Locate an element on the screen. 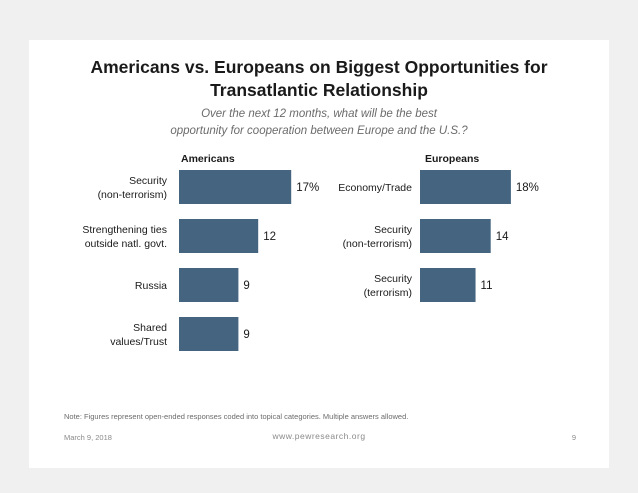  page-number: 9 is located at coordinates (573, 437).